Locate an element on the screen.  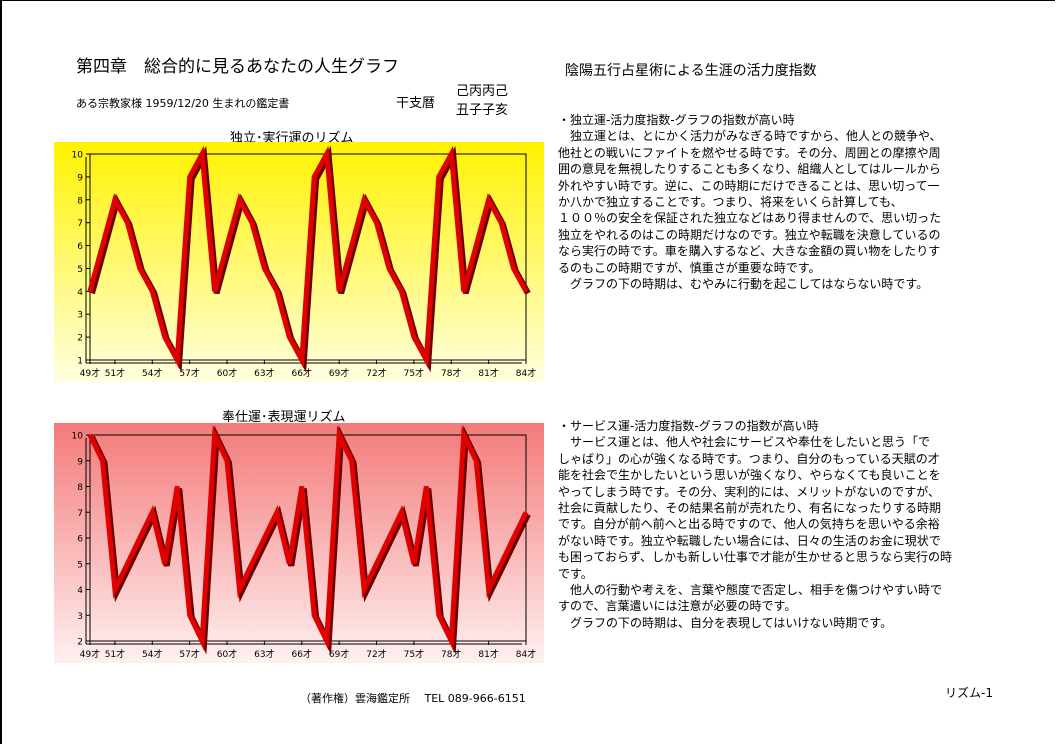
y-tick-label: 6 is located at coordinates (80, 247).